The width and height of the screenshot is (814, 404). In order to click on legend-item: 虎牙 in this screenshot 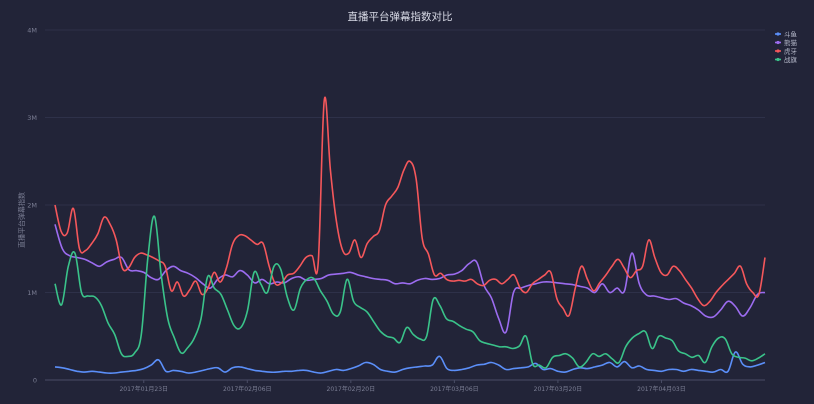, I will do `click(786, 50)`.